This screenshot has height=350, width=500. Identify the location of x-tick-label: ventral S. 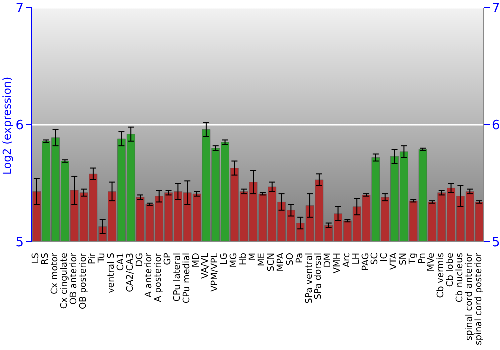
(112, 273).